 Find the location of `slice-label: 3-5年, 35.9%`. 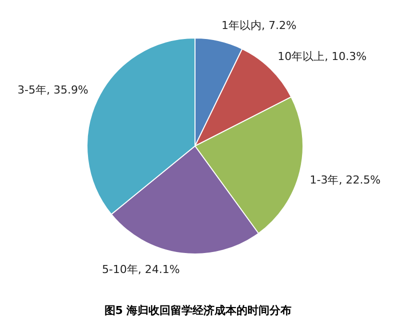

slice-label: 3-5年, 35.9% is located at coordinates (52, 89).